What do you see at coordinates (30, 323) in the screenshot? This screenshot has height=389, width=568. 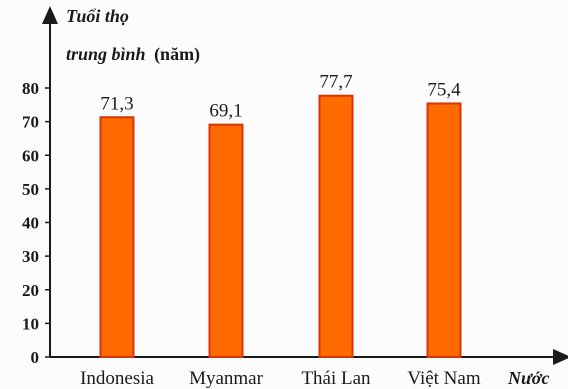 I see `y-tick-label: 10` at bounding box center [30, 323].